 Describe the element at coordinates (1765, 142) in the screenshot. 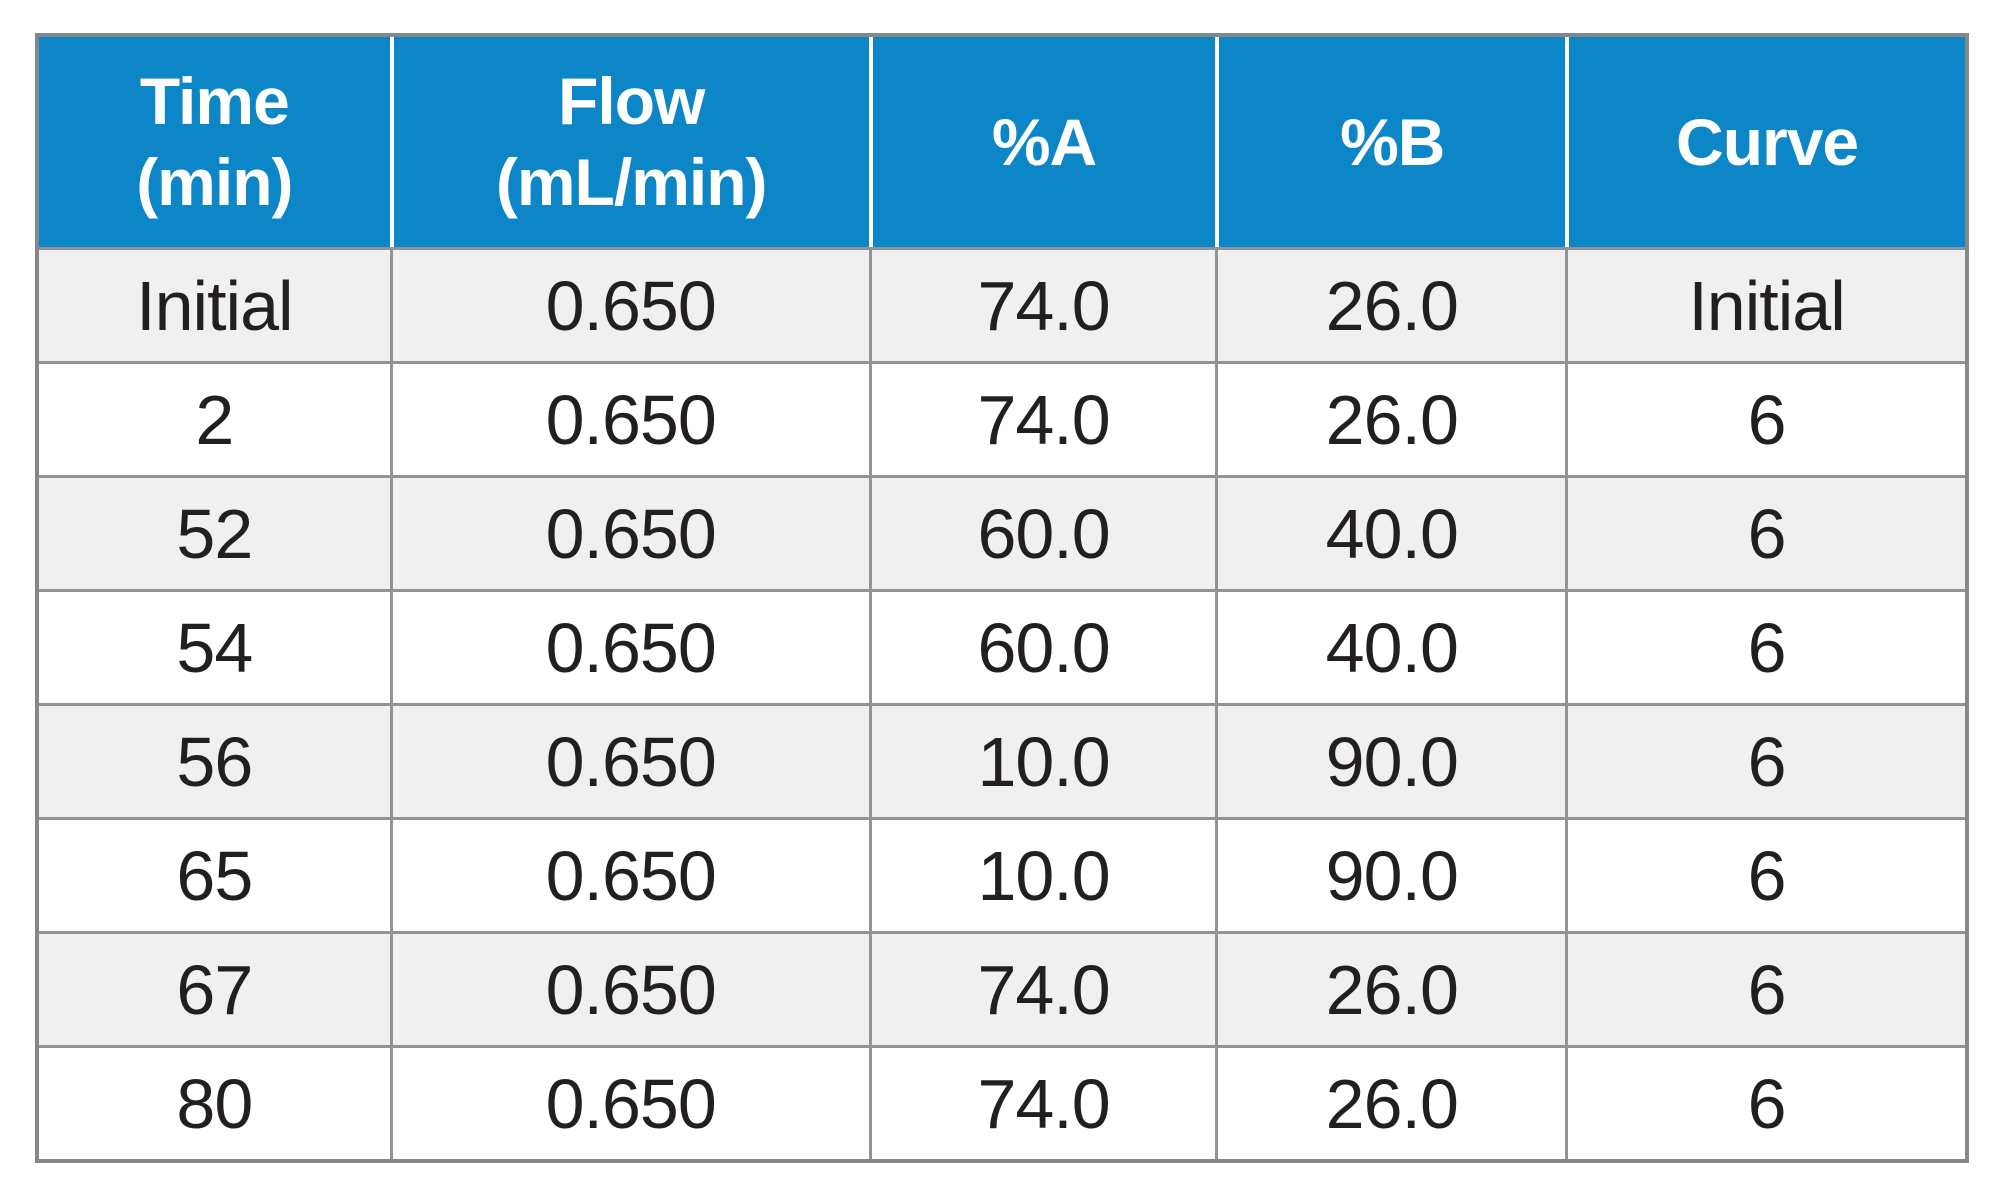

I see `col-header-curve: Curve` at that location.